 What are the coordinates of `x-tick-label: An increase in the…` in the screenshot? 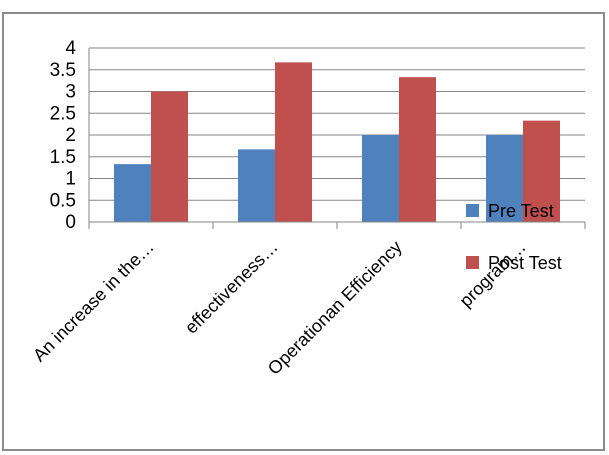 It's located at (93, 301).